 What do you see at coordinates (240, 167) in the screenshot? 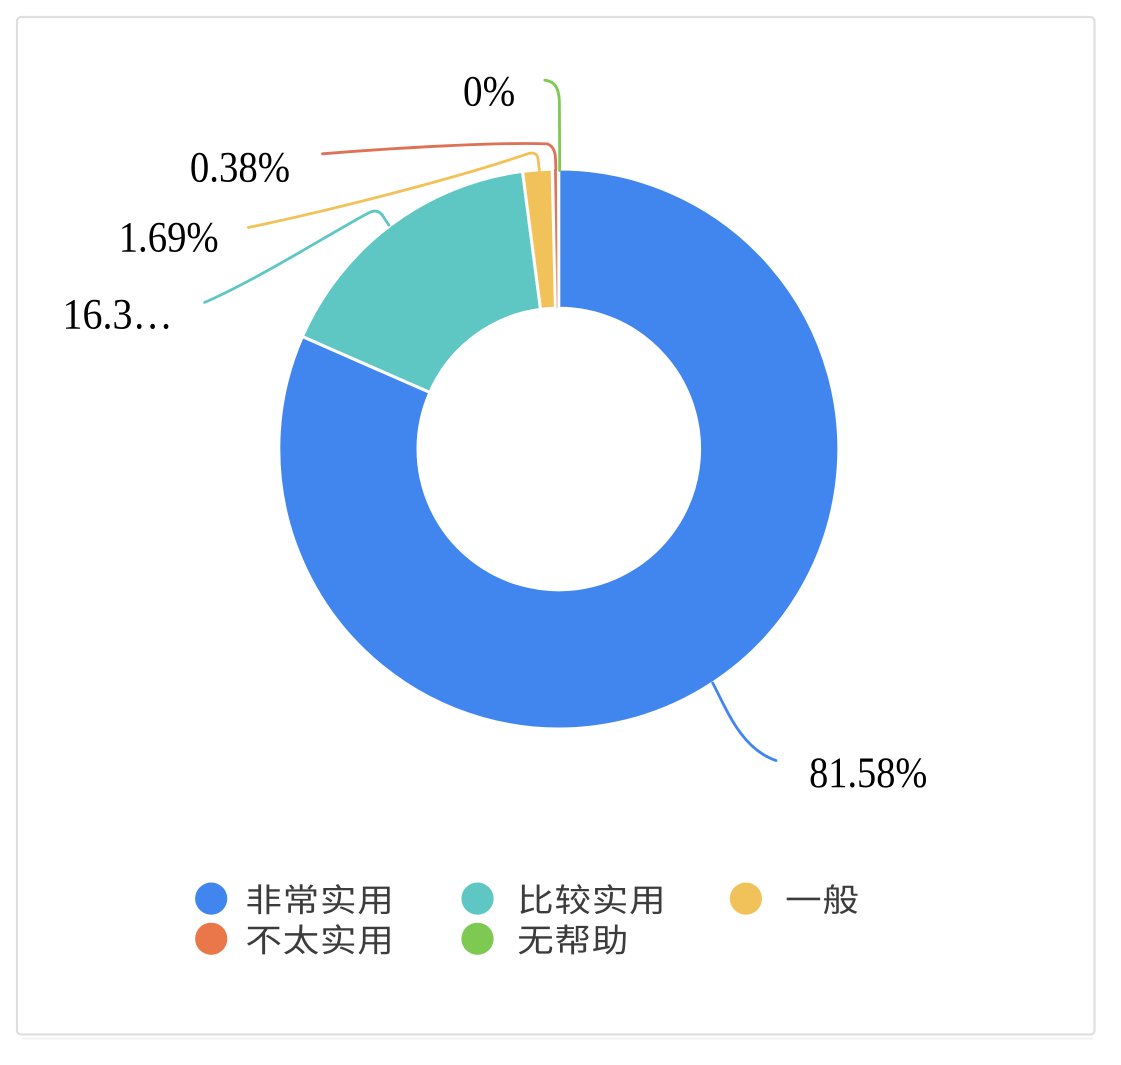
I see `svg-text: 0.38%` at bounding box center [240, 167].